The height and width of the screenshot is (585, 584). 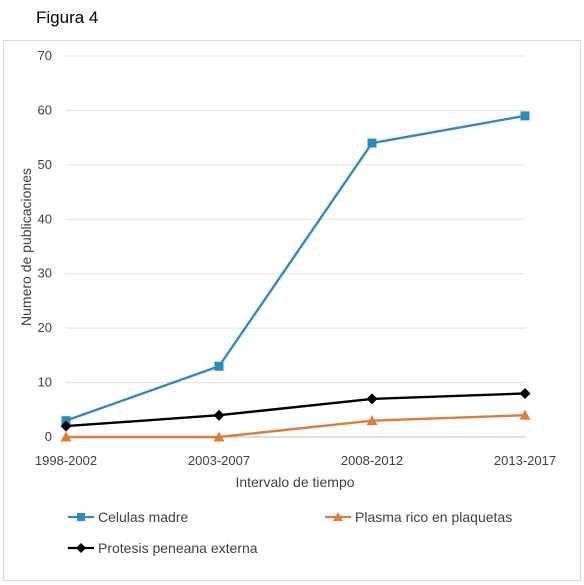 I want to click on x-axis-title: Intervalo de tiempo, so click(x=294, y=482).